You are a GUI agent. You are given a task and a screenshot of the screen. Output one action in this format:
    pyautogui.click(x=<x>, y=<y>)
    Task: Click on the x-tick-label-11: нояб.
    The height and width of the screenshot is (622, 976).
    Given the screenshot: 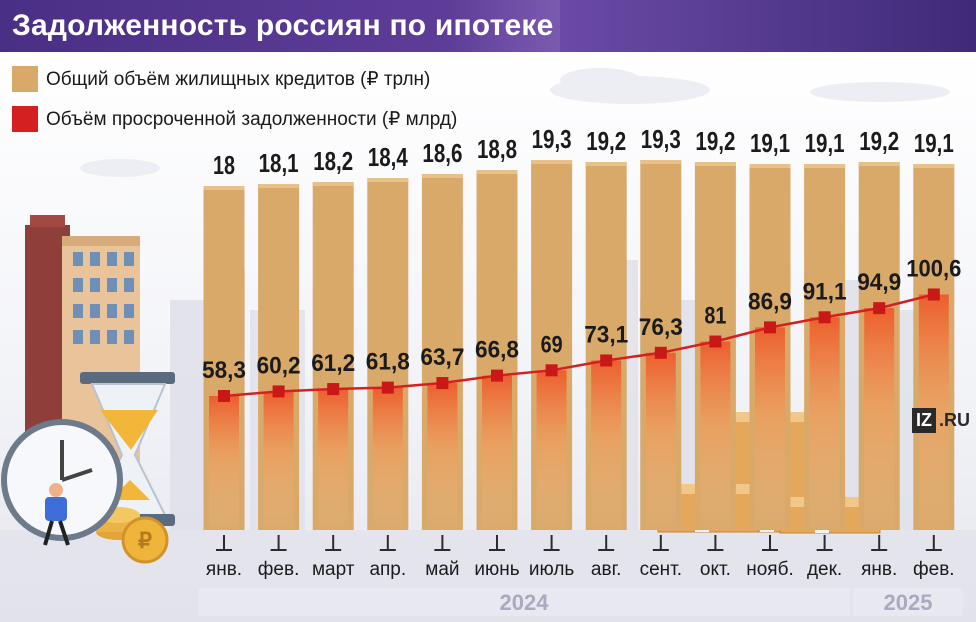 What is the action you would take?
    pyautogui.click(x=770, y=569)
    